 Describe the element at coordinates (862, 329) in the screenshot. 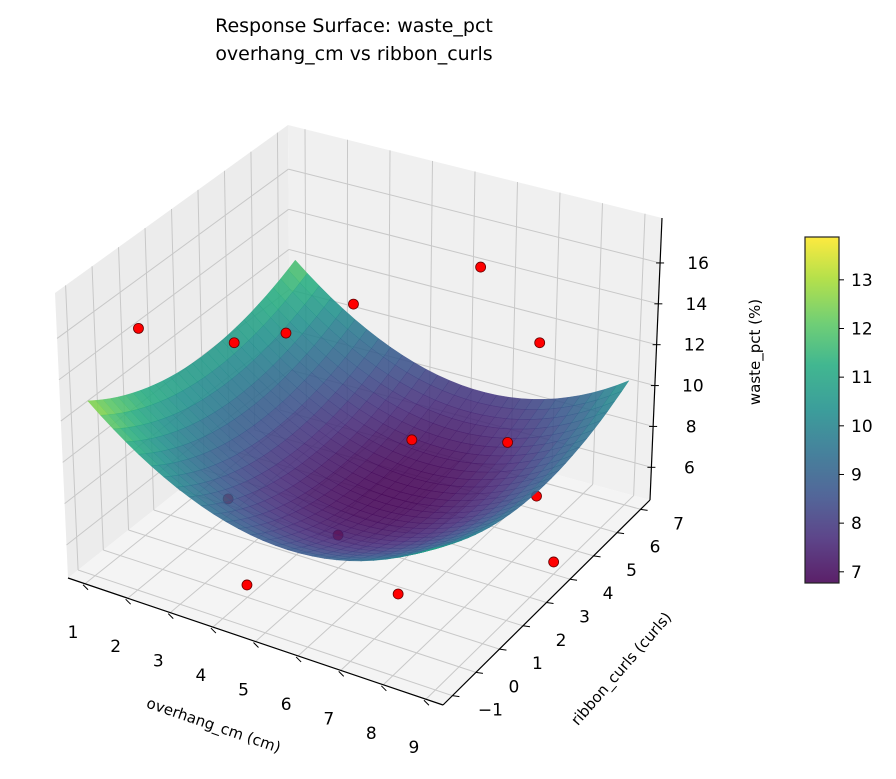

I see `colorbar-tick-label: 12` at that location.